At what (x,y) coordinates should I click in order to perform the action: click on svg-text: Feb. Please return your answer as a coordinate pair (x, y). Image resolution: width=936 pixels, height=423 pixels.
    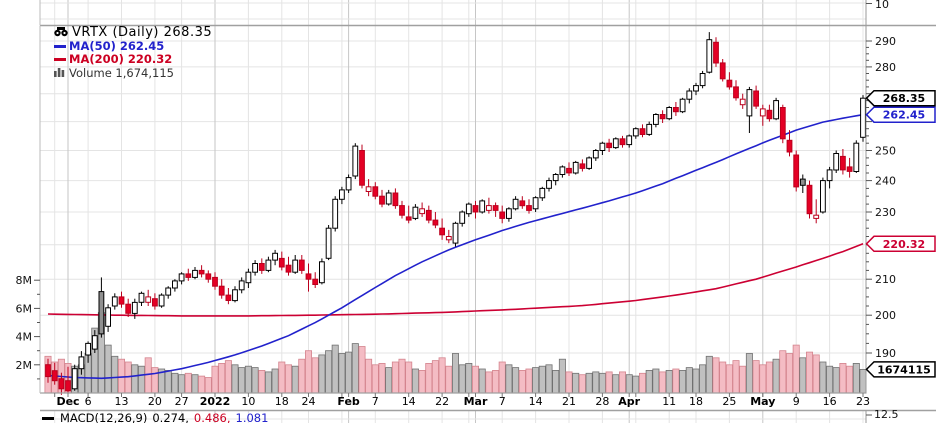
    Looking at the image, I should click on (348, 401).